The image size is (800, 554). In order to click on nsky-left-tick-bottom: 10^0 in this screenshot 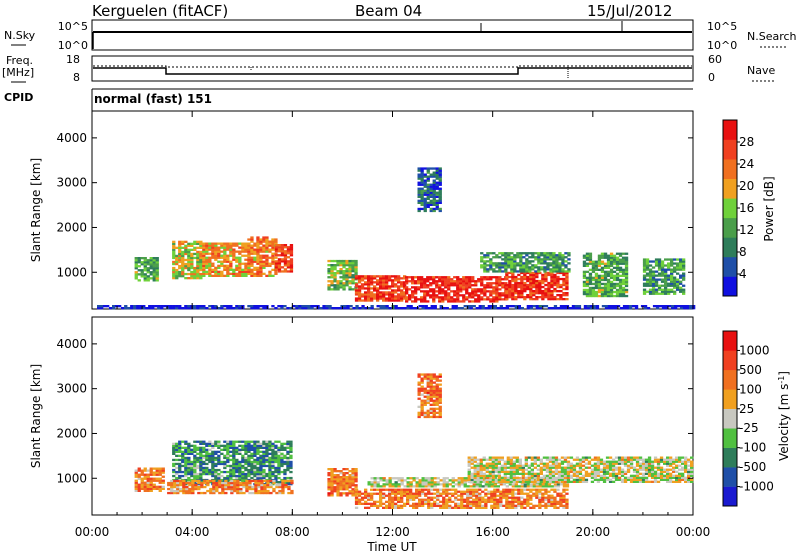, I will do `click(73, 45)`.